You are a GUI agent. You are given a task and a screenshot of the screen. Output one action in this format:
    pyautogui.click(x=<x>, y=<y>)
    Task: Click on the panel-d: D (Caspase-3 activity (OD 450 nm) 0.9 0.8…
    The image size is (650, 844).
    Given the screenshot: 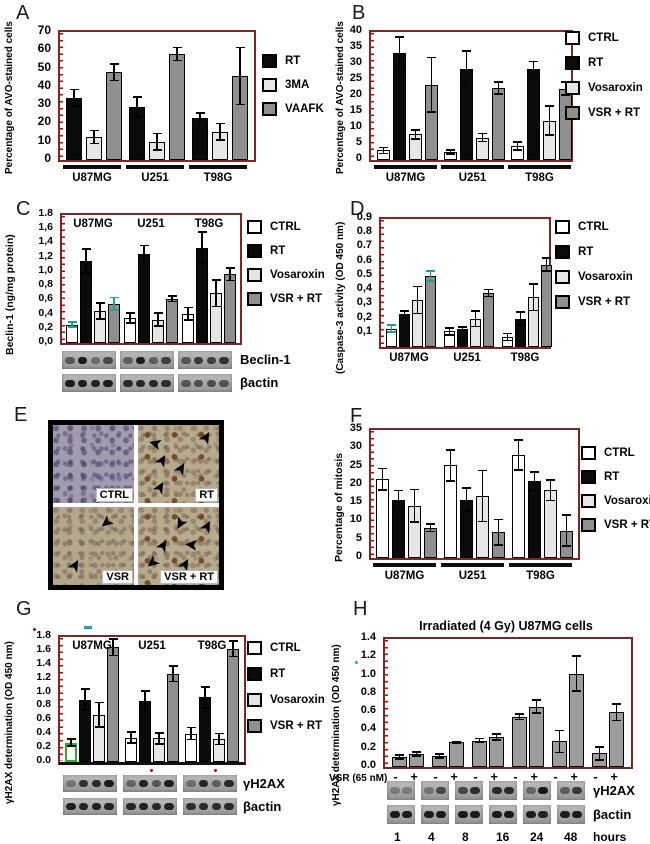 What is the action you would take?
    pyautogui.click(x=487, y=297)
    